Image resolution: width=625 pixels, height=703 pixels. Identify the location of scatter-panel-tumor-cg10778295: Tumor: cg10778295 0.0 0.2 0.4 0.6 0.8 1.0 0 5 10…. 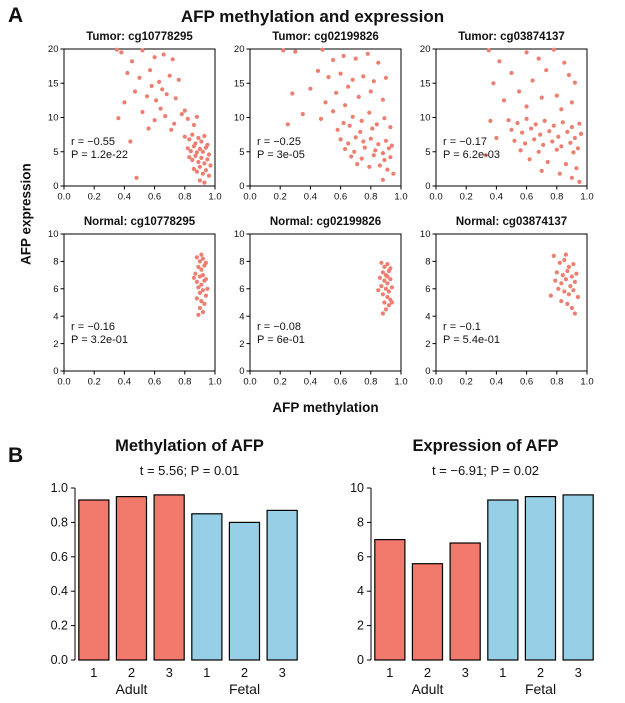
(129, 121).